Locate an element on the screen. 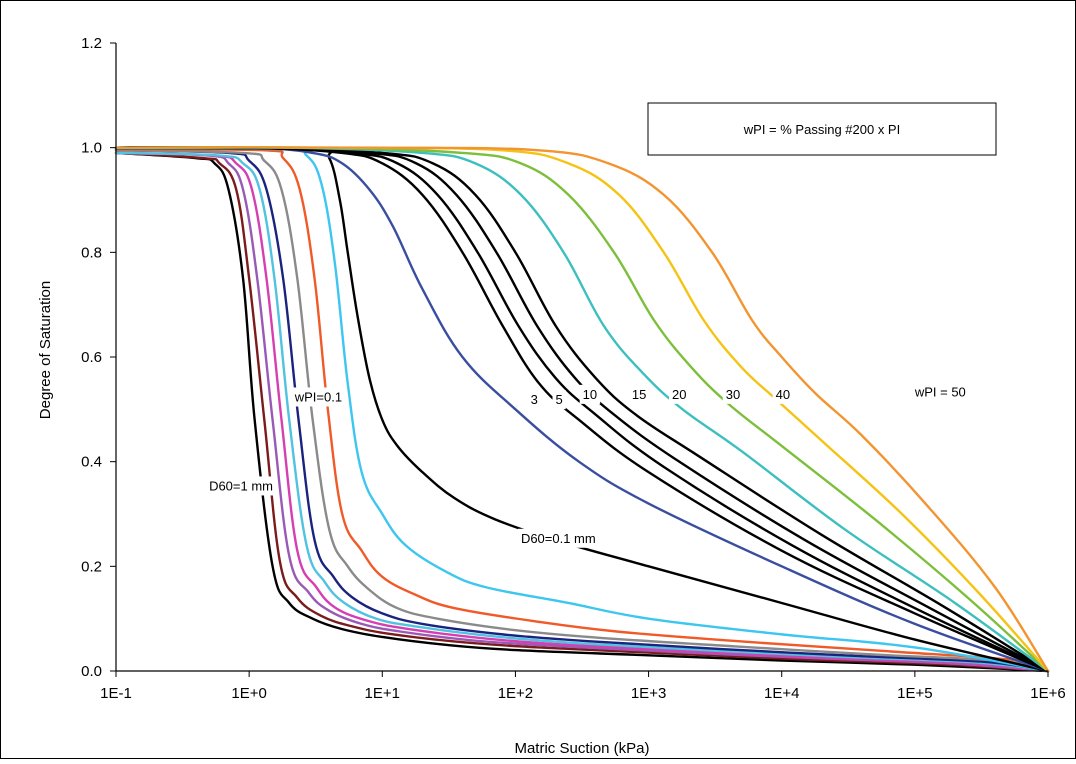  x-tick-label: 1E+5 is located at coordinates (914, 693).